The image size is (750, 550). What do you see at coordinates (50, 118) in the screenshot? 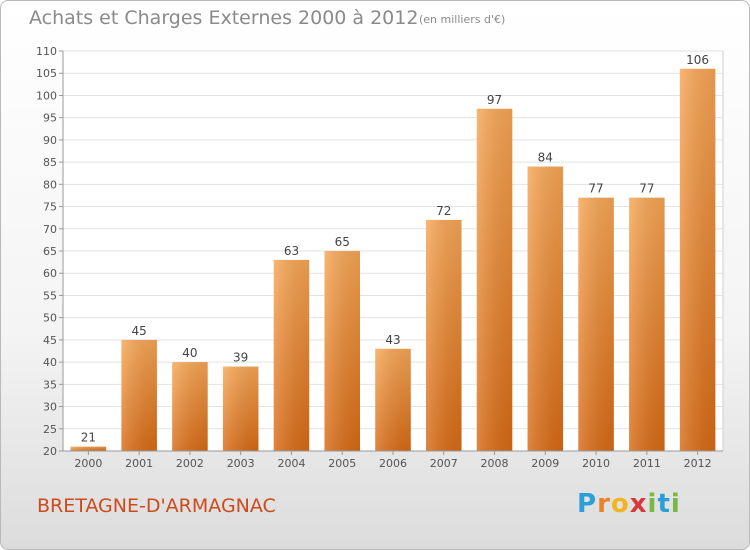
I see `y-tick-label: 95` at bounding box center [50, 118].